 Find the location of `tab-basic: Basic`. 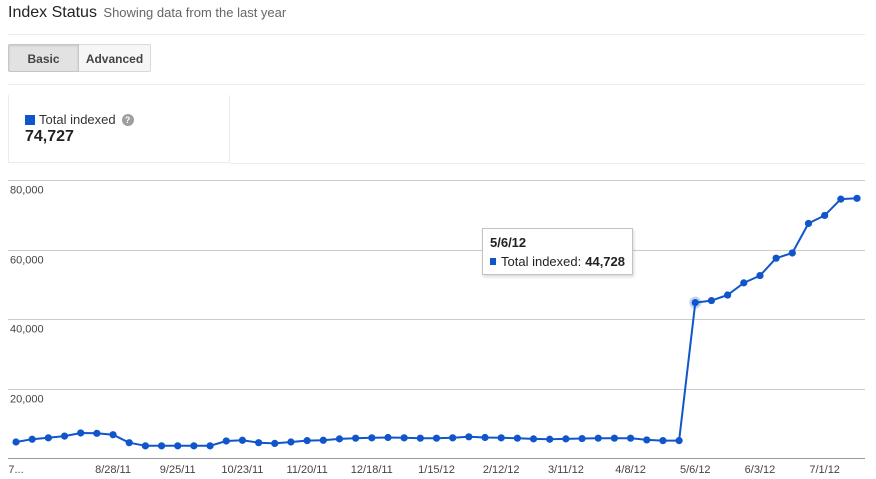

tab-basic: Basic is located at coordinates (43, 58).